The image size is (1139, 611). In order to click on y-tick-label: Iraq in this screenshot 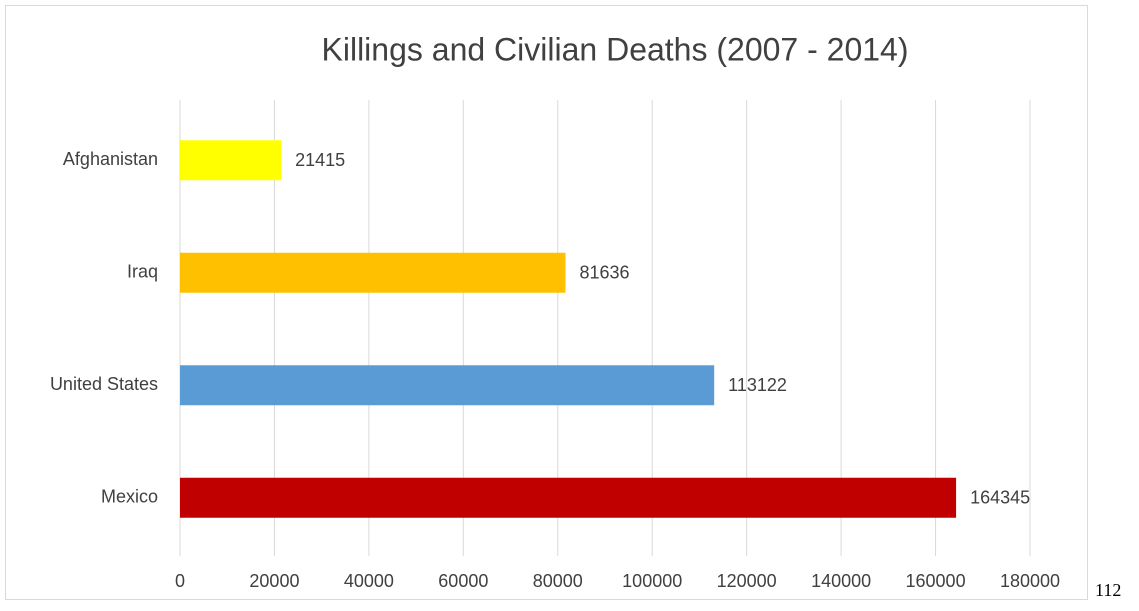, I will do `click(142, 272)`.